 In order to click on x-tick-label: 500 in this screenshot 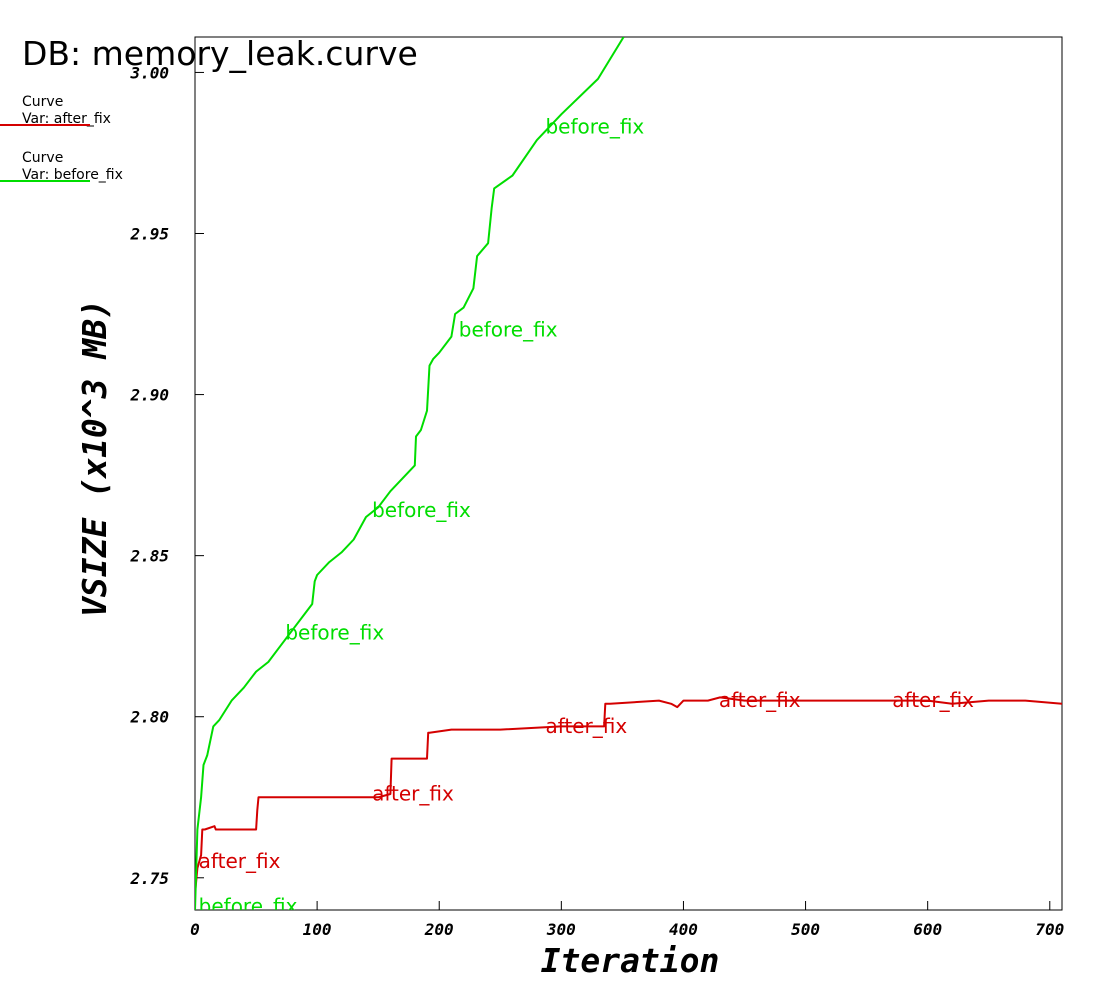, I will do `click(805, 929)`.